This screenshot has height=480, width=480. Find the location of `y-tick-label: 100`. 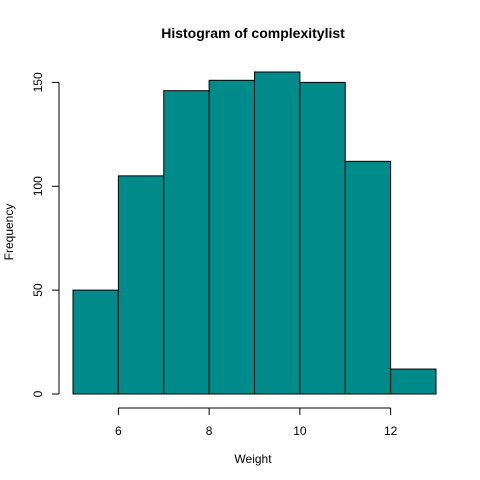

y-tick-label: 100 is located at coordinates (38, 186).